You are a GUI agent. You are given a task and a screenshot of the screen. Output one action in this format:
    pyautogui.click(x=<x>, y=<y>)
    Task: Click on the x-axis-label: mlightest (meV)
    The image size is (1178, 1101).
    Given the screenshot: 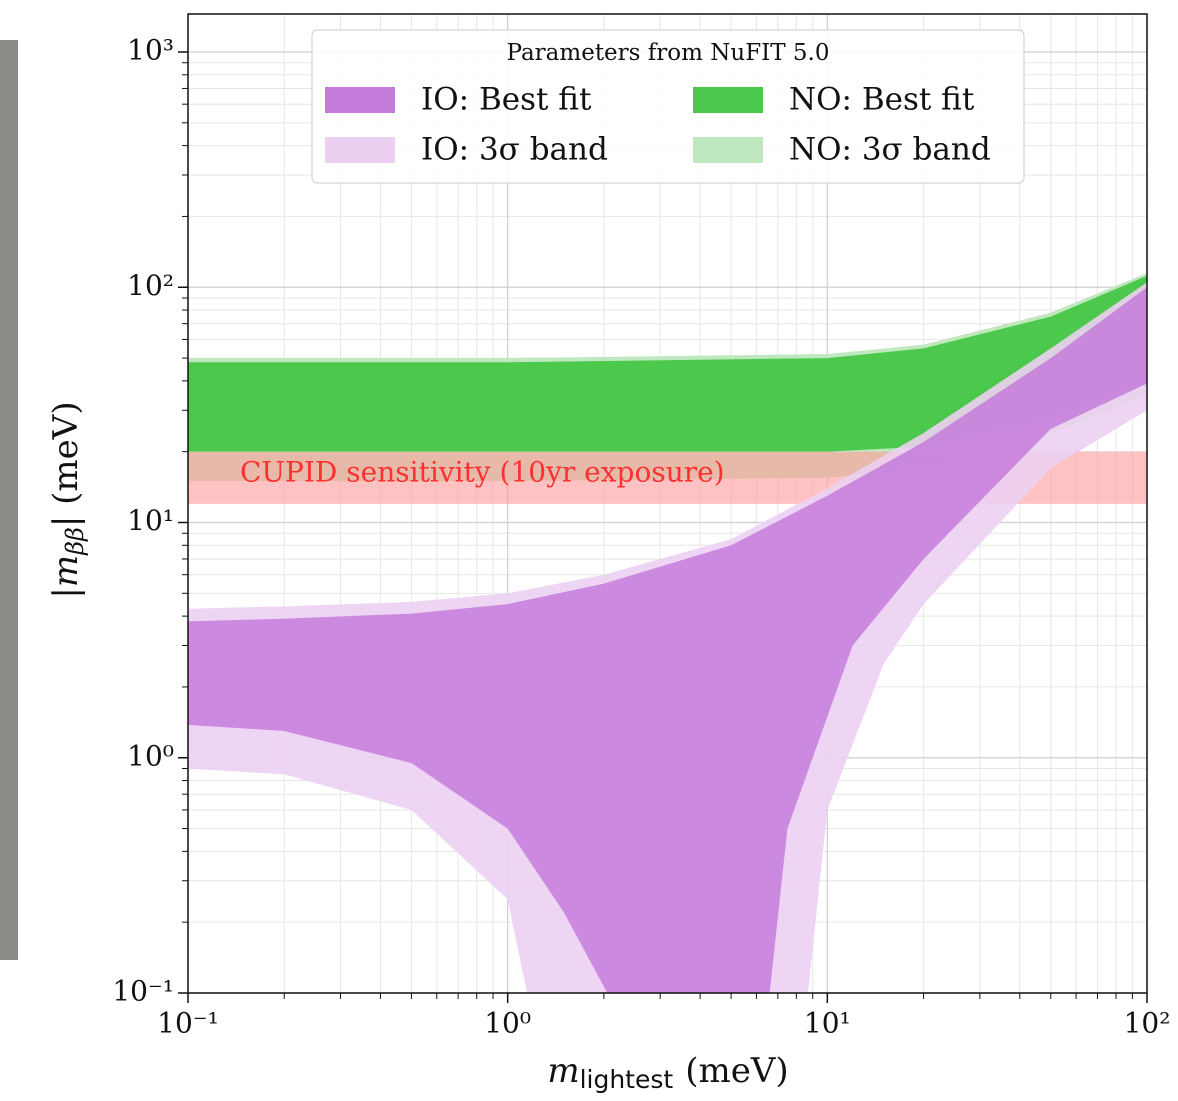 What is the action you would take?
    pyautogui.click(x=667, y=1072)
    